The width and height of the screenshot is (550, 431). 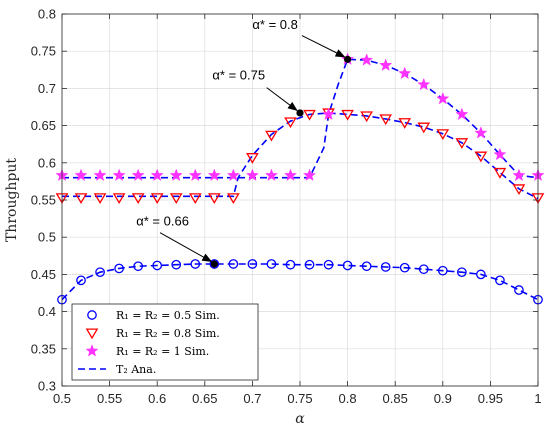 I want to click on x-tick-label: 1, so click(x=537, y=398).